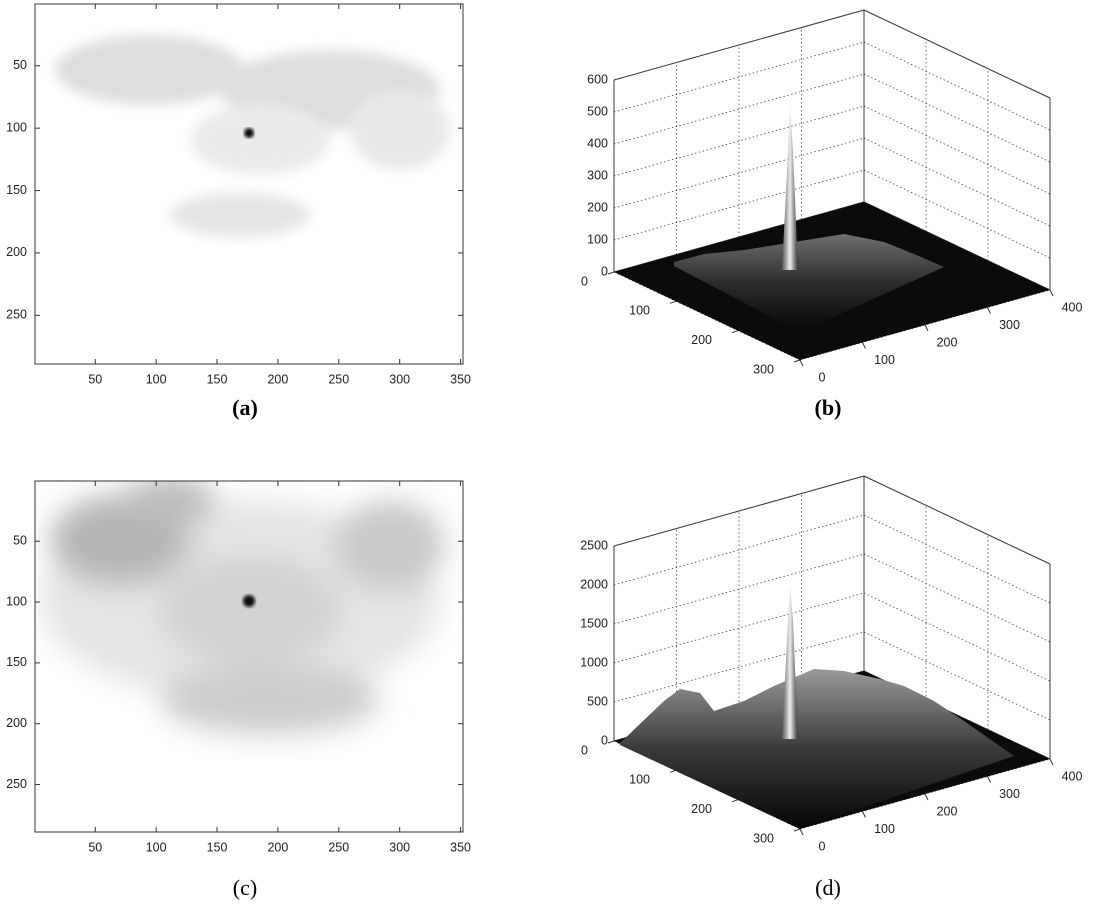 The height and width of the screenshot is (909, 1093). Describe the element at coordinates (597, 175) in the screenshot. I see `z-tick-label: 300` at that location.